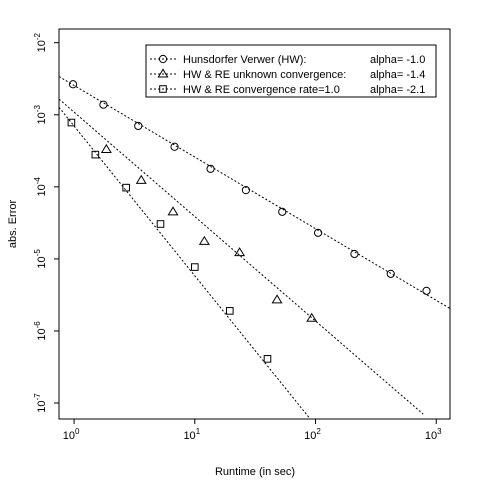 The width and height of the screenshot is (480, 480). What do you see at coordinates (397, 90) in the screenshot?
I see `legend-alpha: alpha= -2.1` at bounding box center [397, 90].